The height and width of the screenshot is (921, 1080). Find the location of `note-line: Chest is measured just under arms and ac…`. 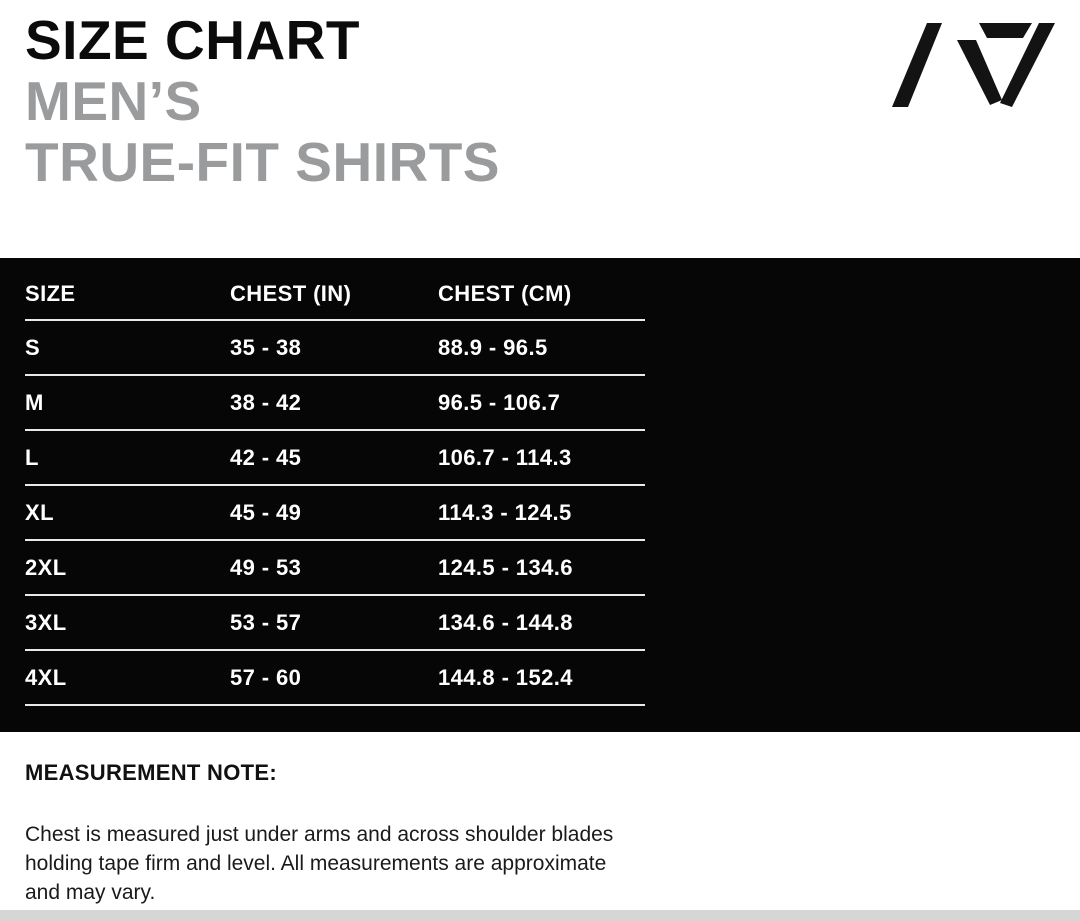

note-line: Chest is measured just under arms and ac… is located at coordinates (319, 834).